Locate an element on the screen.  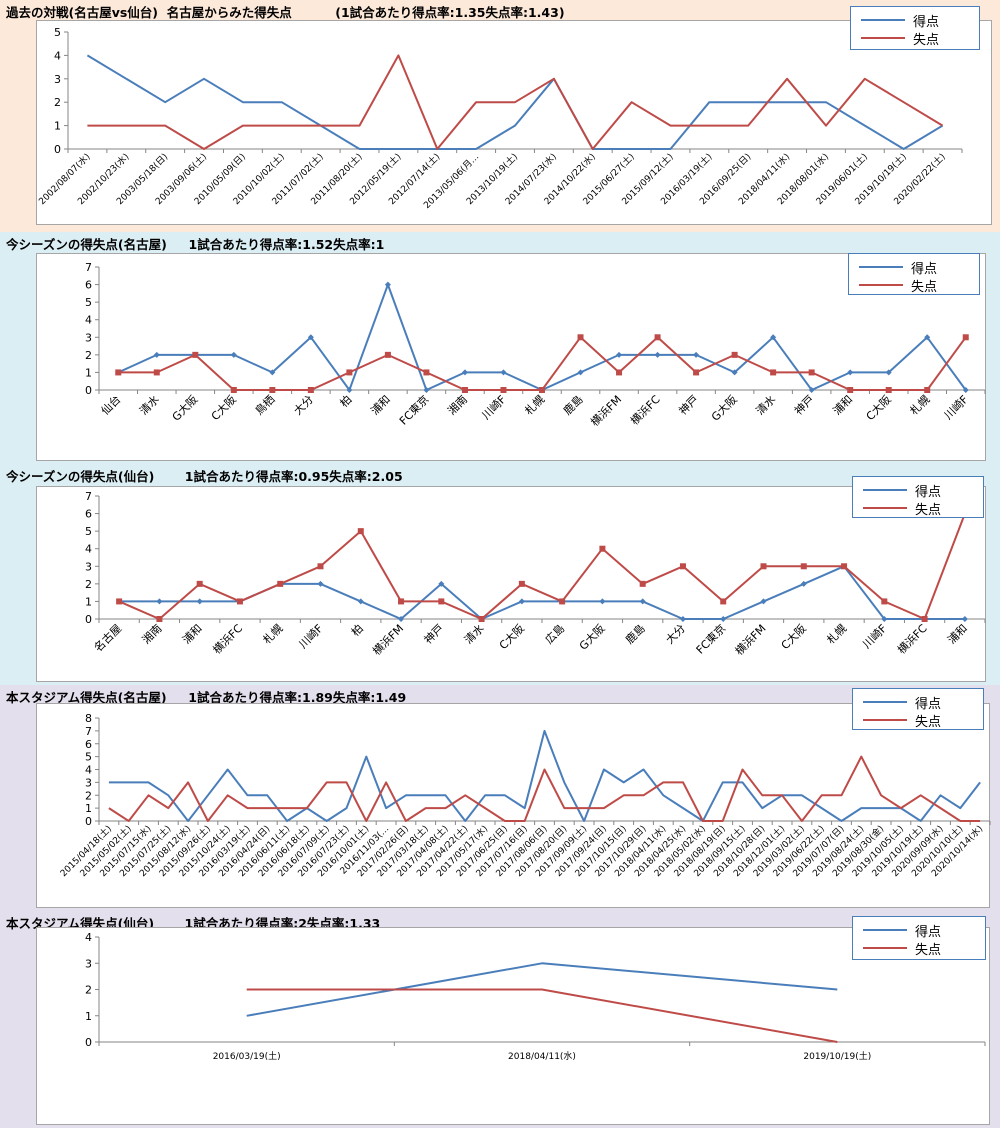
x-tick-label: 鹿島 is located at coordinates (634, 633).